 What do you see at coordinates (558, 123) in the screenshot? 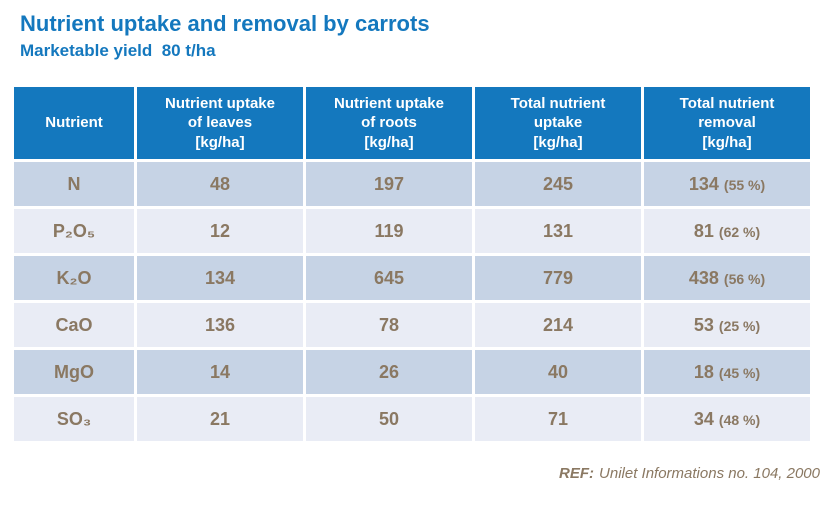
I see `header-cell-total-uptake: Total nutrient uptake [kg/ha]` at bounding box center [558, 123].